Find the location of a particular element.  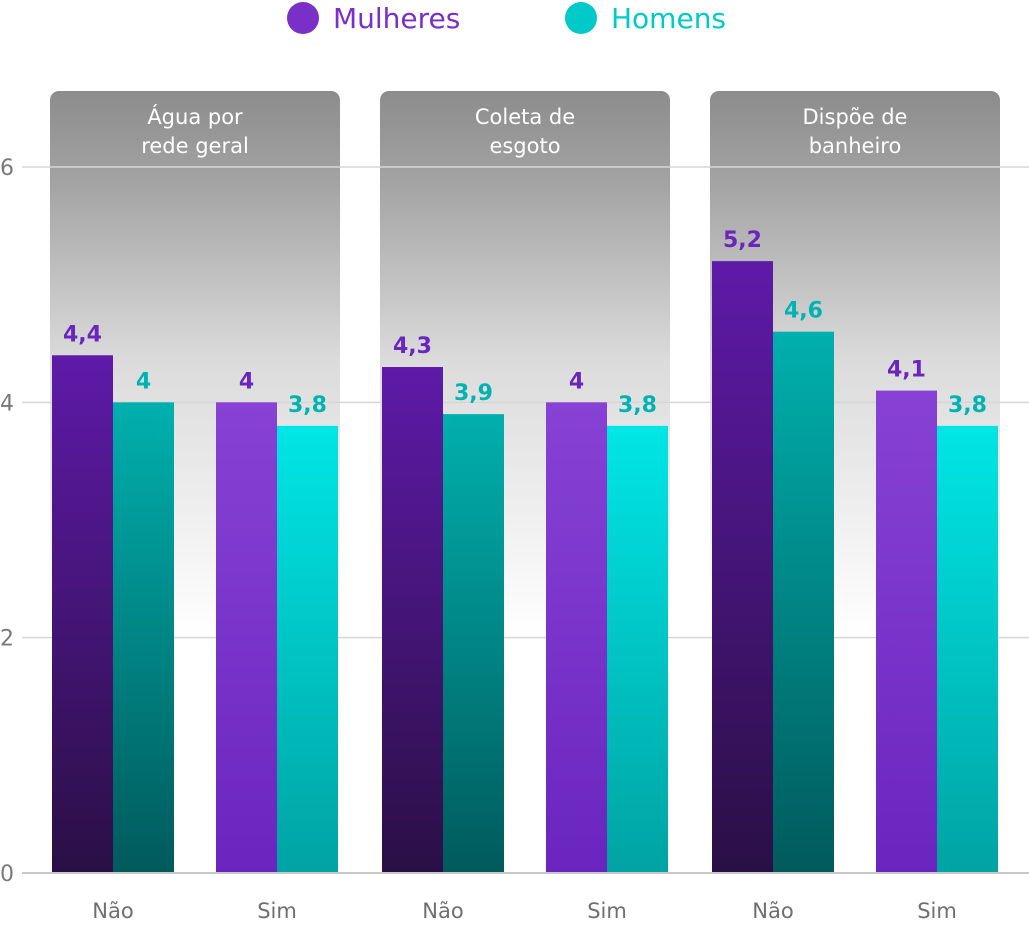

data-label-mulheres-5: 5,2 is located at coordinates (742, 240).